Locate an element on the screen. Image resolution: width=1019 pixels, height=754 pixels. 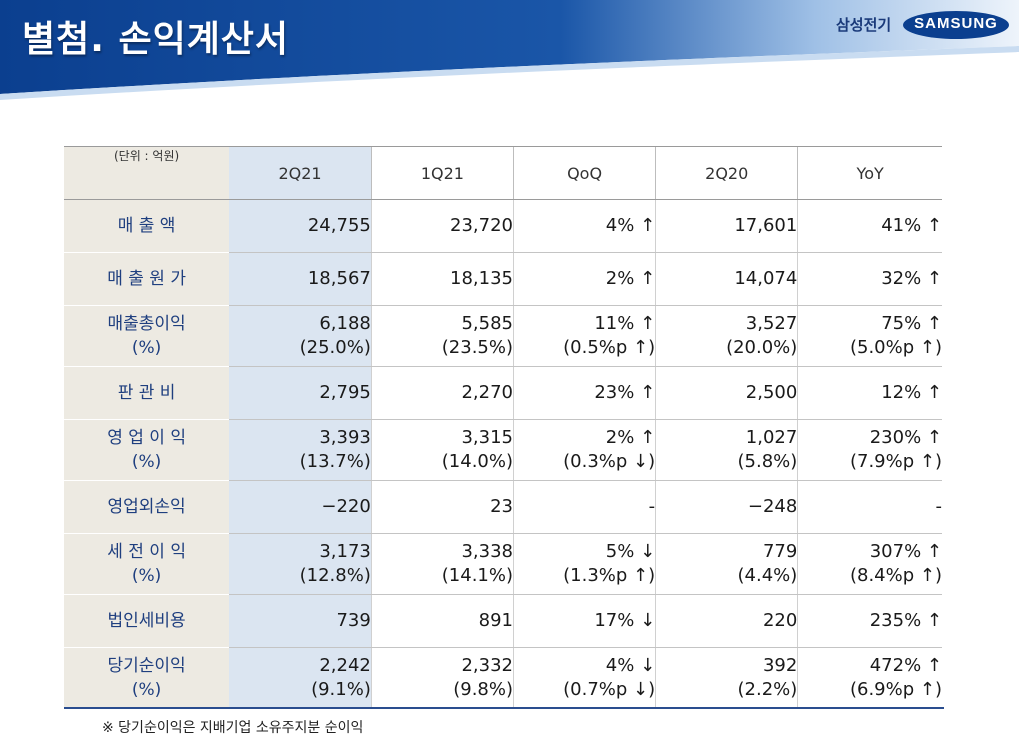
table-cell: 11% ↑ (0.5%p ↑) is located at coordinates (584, 336).